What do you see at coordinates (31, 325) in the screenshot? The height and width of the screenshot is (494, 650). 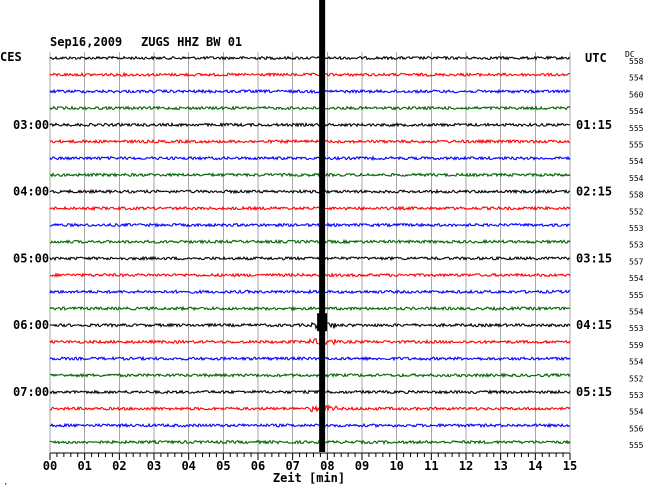 I see `left-time-label: 06:00` at bounding box center [31, 325].